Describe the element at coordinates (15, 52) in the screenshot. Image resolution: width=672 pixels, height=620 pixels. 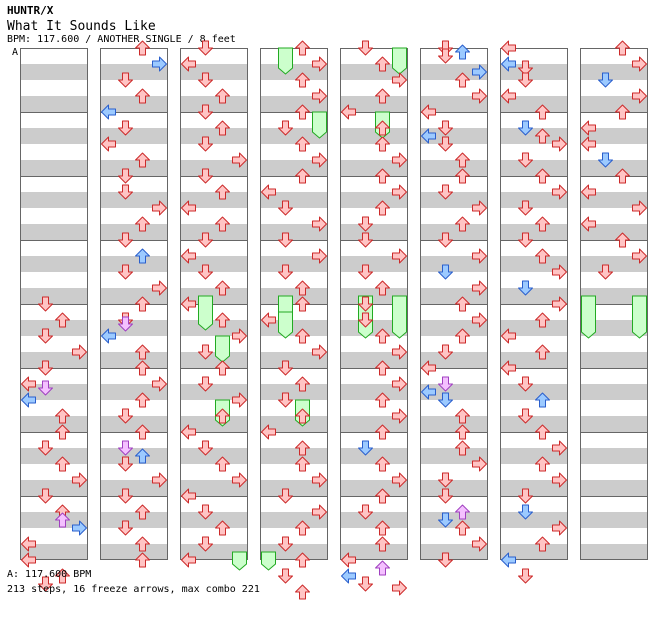
I see `speed-marker: A` at that location.